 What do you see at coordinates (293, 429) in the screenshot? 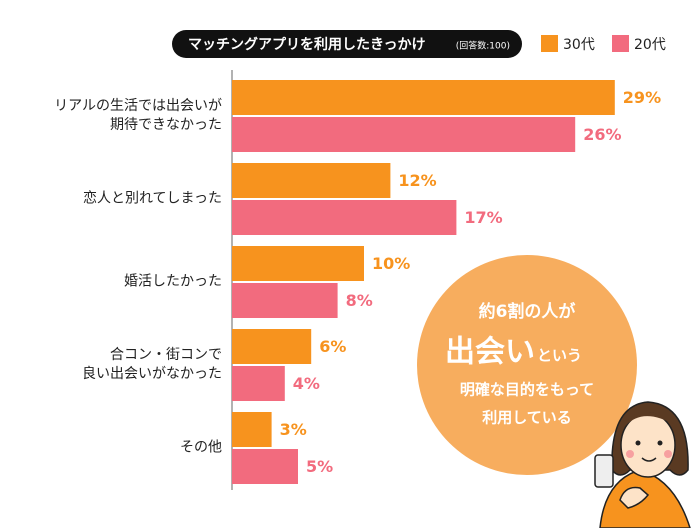
I see `value-label: 3%` at bounding box center [293, 429].